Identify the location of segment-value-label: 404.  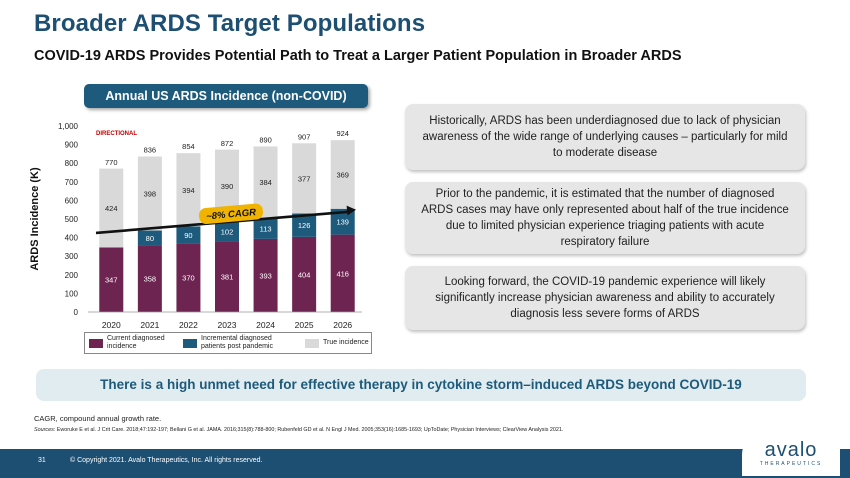
(304, 274).